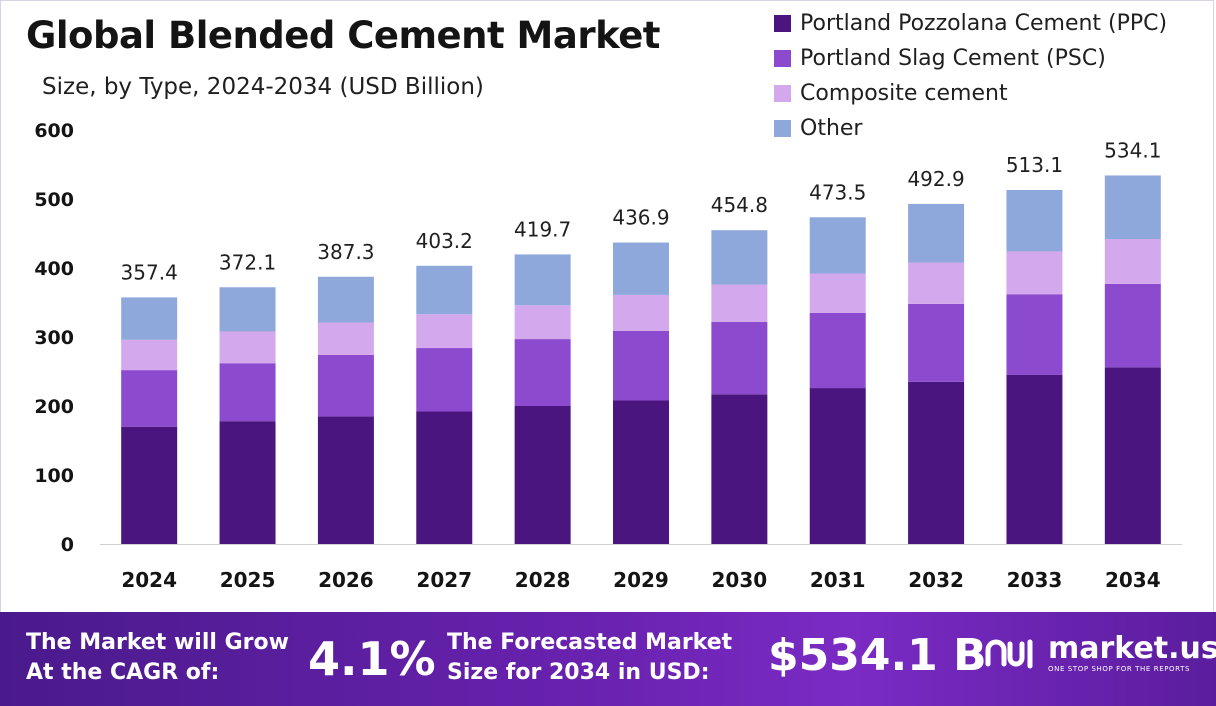 Image resolution: width=1216 pixels, height=706 pixels. I want to click on forecast-label-line2: Size for 2034 in USD:, so click(578, 672).